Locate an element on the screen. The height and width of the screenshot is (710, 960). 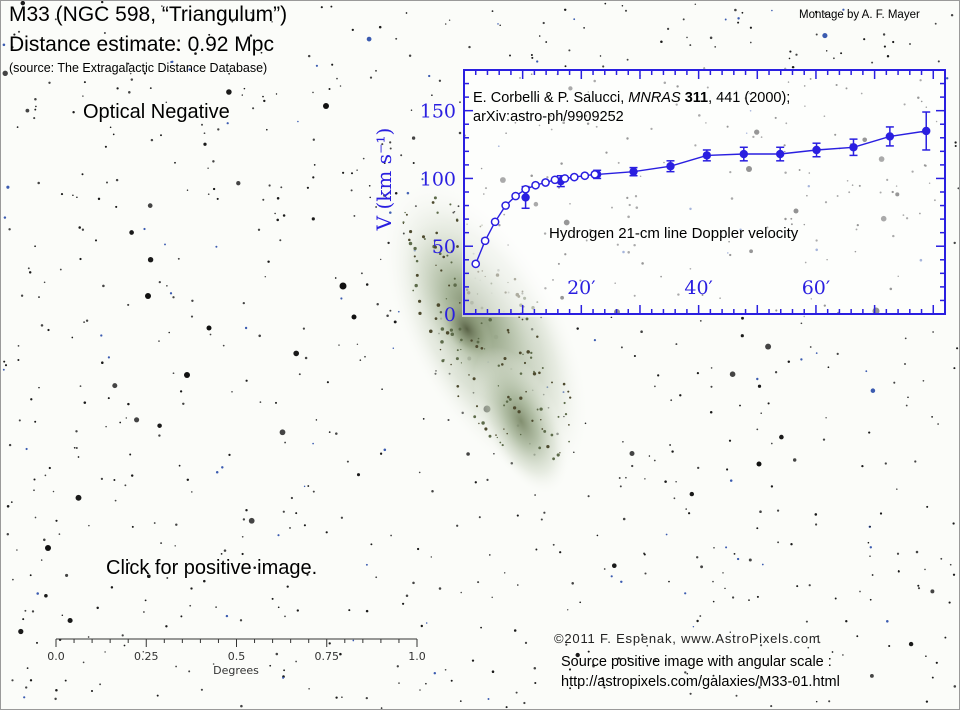
y-tick-label: 150 is located at coordinates (438, 112).